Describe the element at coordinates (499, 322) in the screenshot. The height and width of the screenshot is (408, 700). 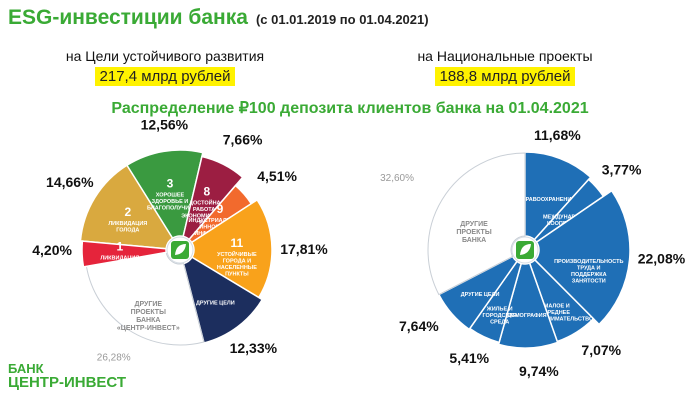
I see `pie2-slice-caption-6-3: СРЕДА` at that location.